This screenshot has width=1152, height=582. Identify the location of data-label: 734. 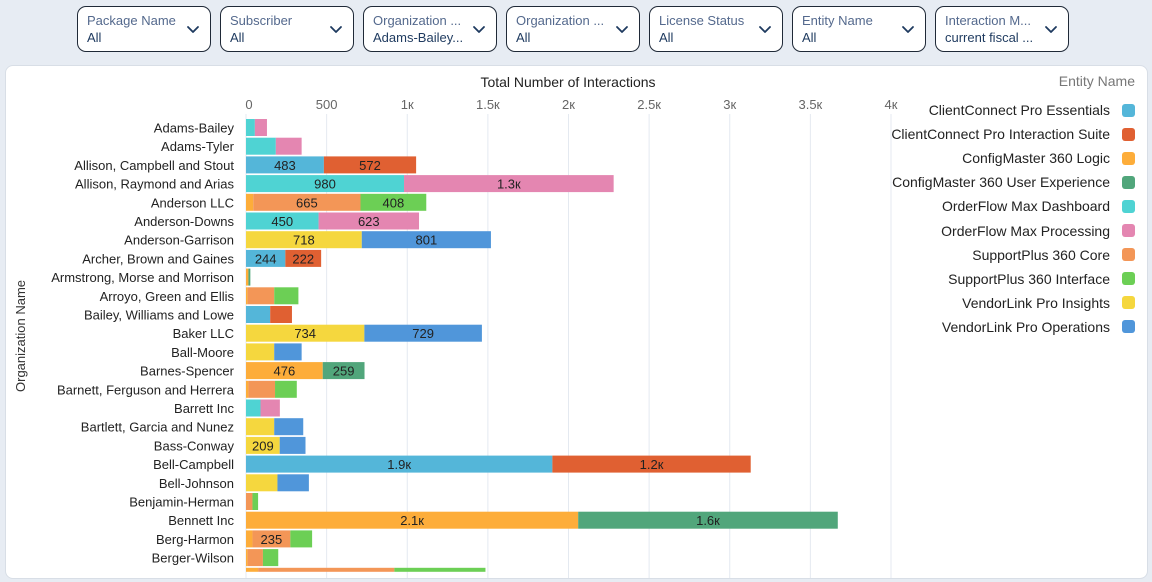
(305, 333).